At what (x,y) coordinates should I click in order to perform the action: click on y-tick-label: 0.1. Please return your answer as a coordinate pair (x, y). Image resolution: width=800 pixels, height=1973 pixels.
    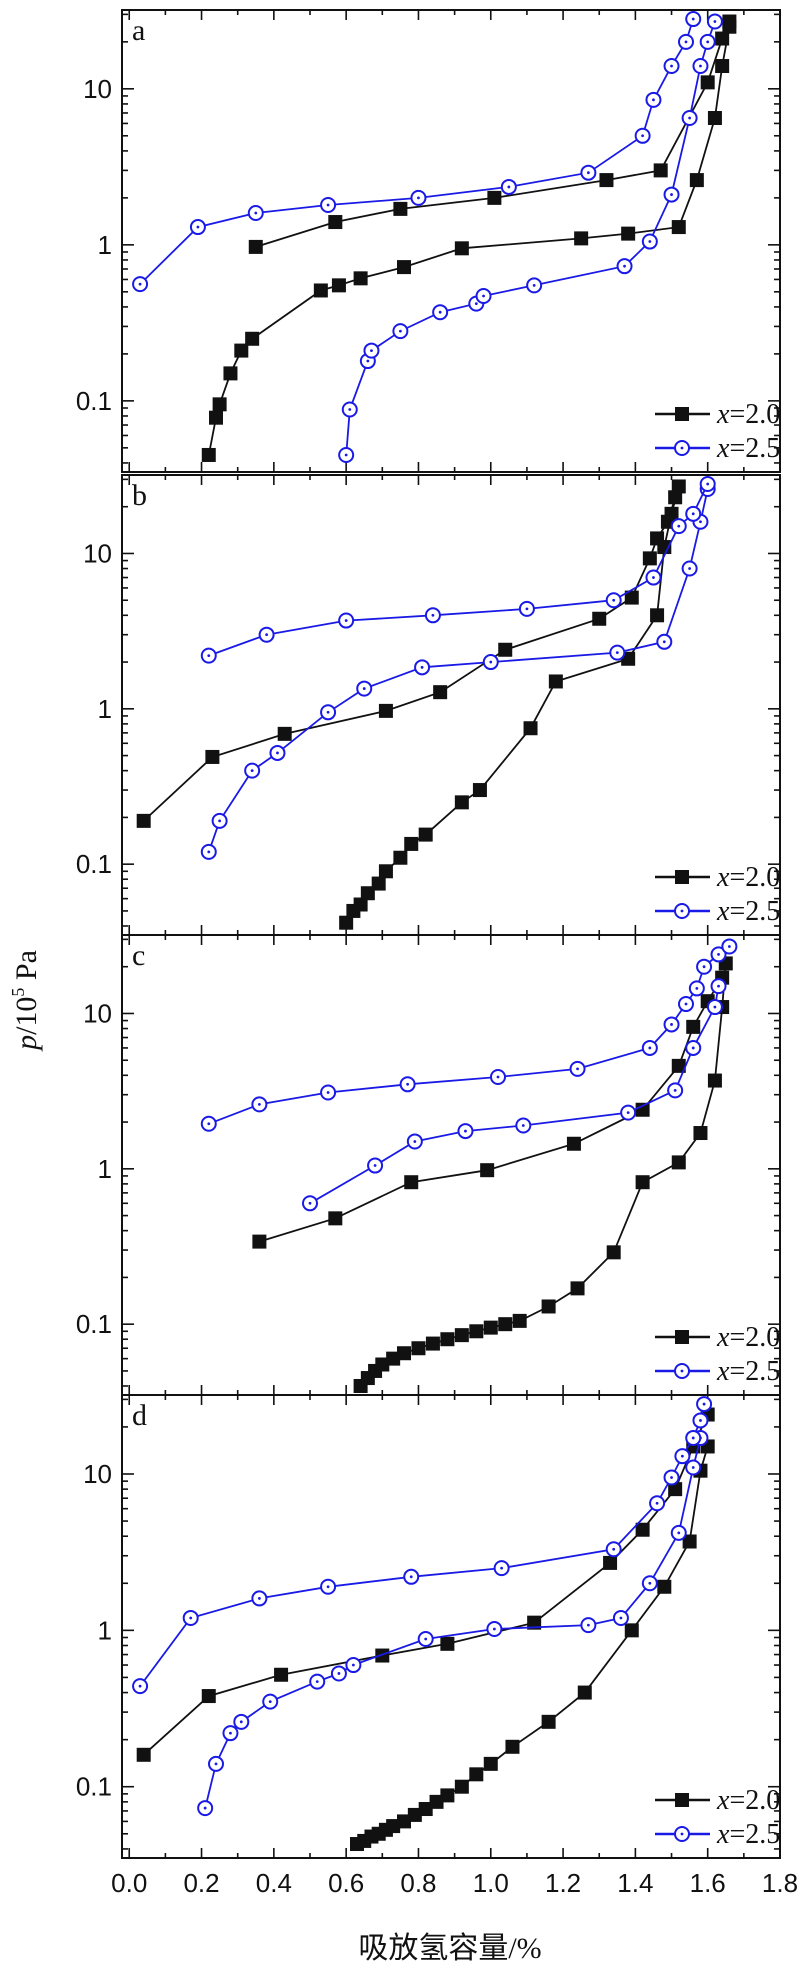
    Looking at the image, I should click on (94, 401).